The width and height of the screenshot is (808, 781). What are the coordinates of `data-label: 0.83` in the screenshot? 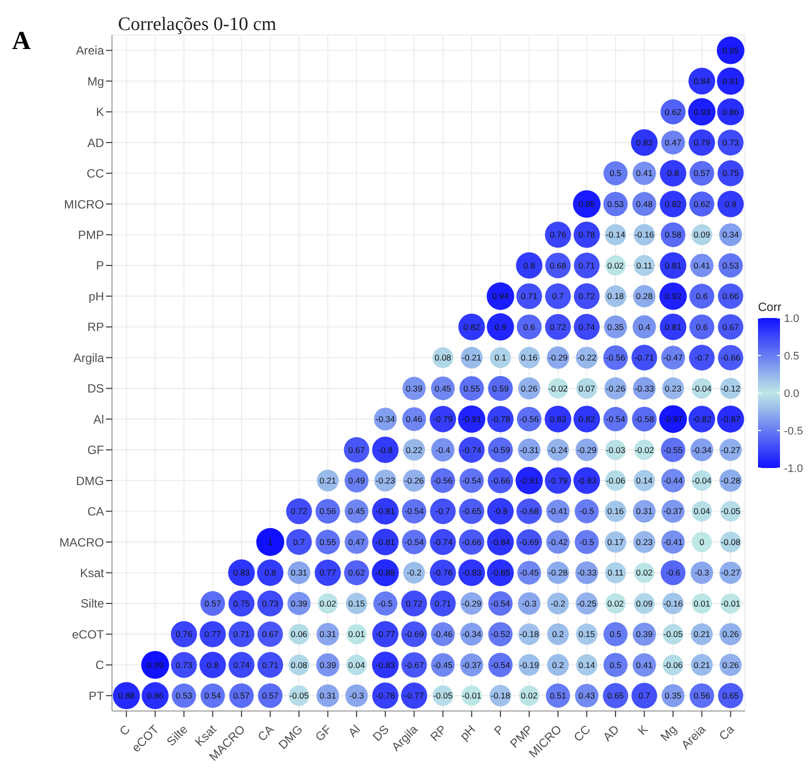 It's located at (644, 143).